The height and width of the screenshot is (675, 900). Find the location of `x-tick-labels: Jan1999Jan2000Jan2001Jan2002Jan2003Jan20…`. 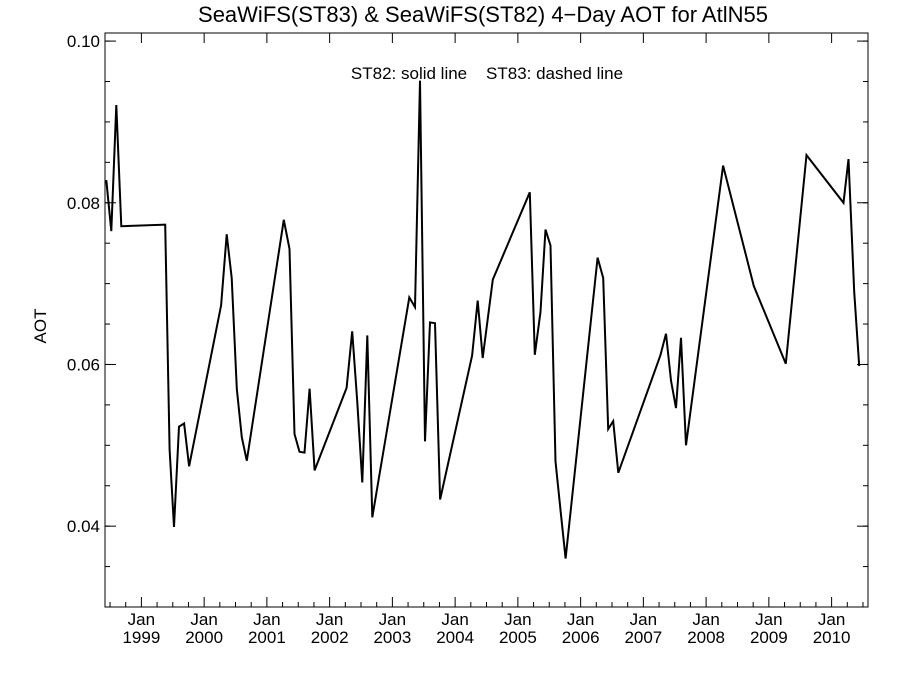

x-tick-labels: Jan1999Jan2000Jan2001Jan2002Jan2003Jan20… is located at coordinates (486, 628).